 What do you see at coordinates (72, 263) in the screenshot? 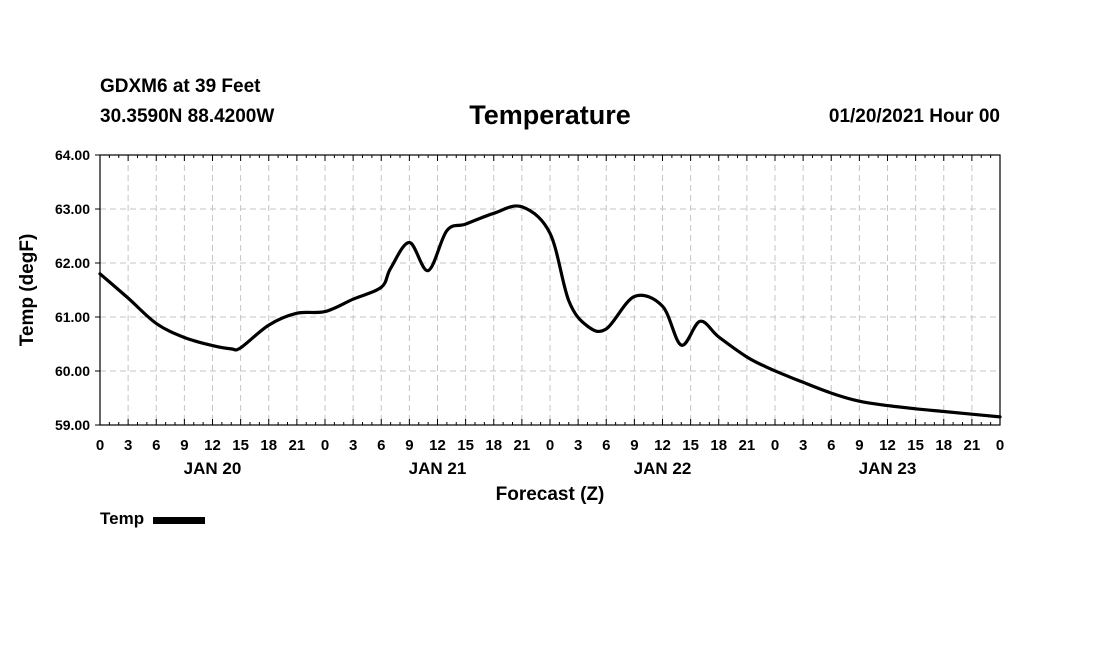
I see `y-tick-label: 62.00` at bounding box center [72, 263].